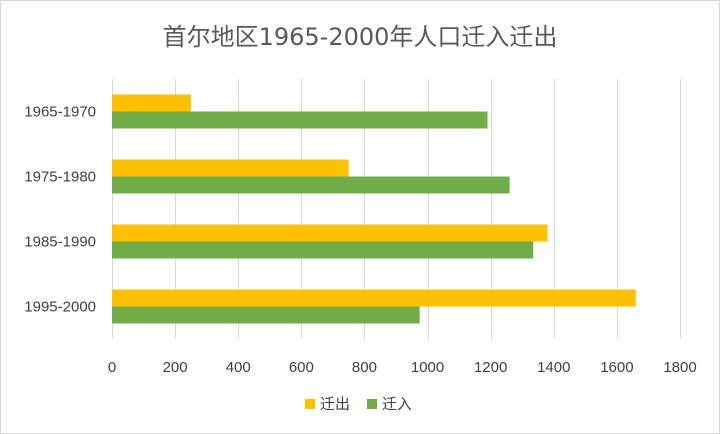  What do you see at coordinates (372, 404) in the screenshot?
I see `legend-swatch-迁入` at bounding box center [372, 404].